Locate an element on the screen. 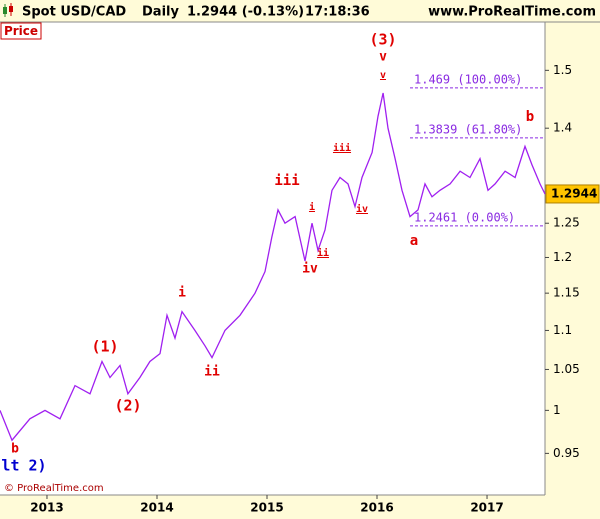 The image size is (600, 519). price-tag: 1.2944 is located at coordinates (574, 193).